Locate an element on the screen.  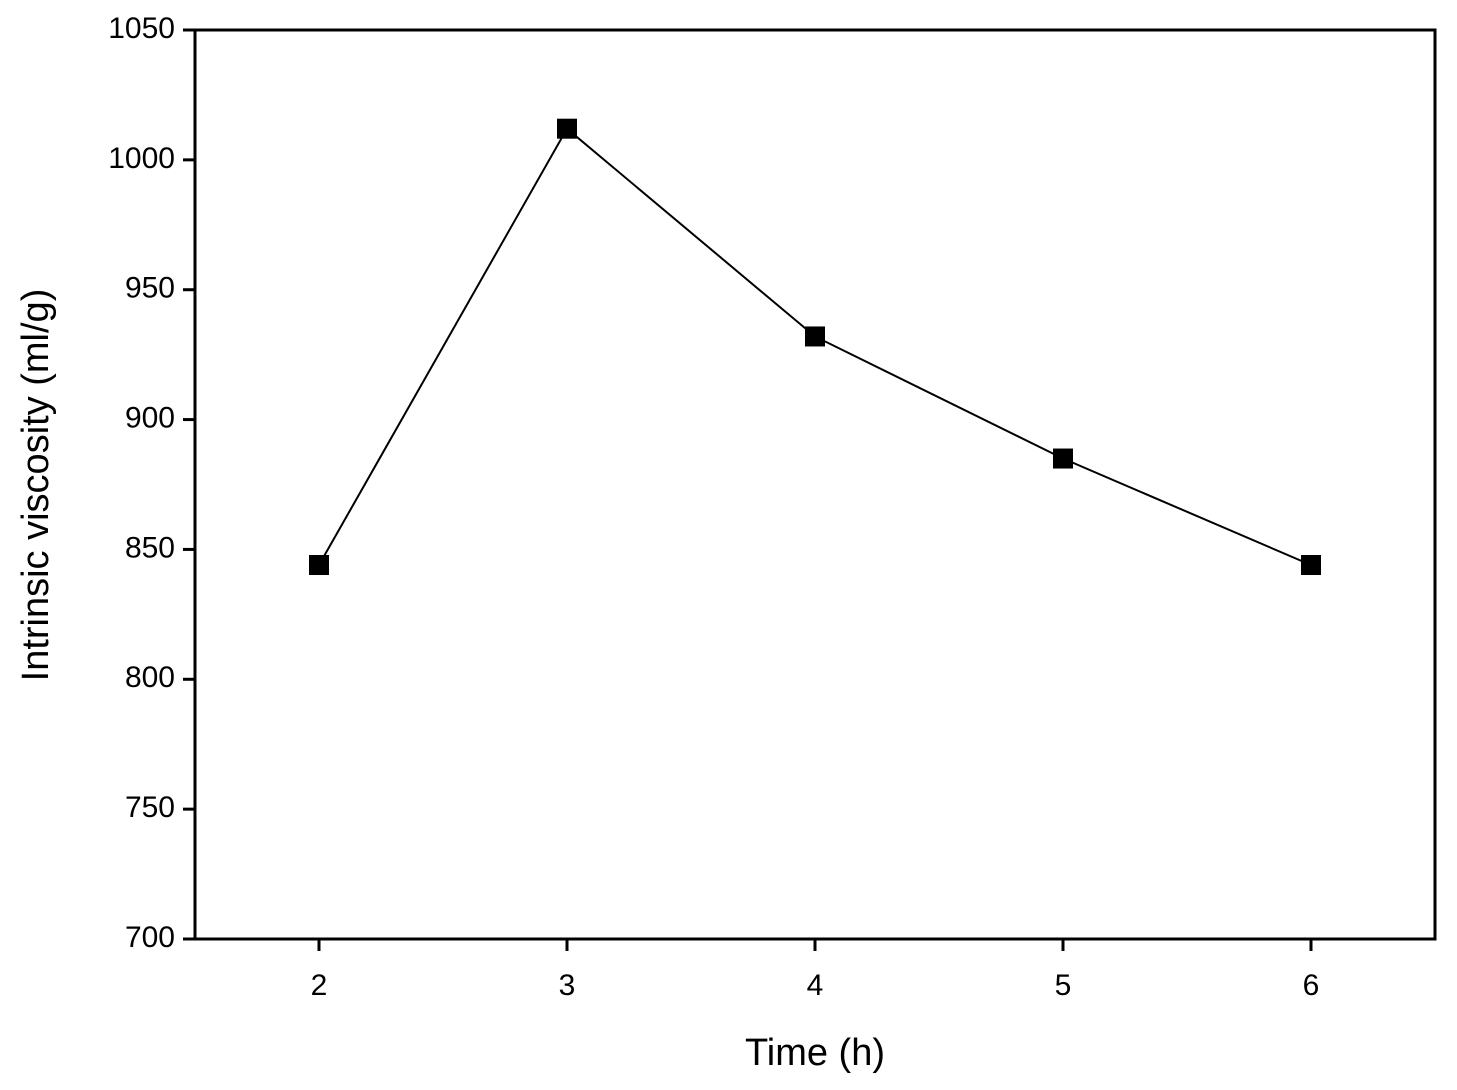
y-tick-label: 950 is located at coordinates (150, 288).